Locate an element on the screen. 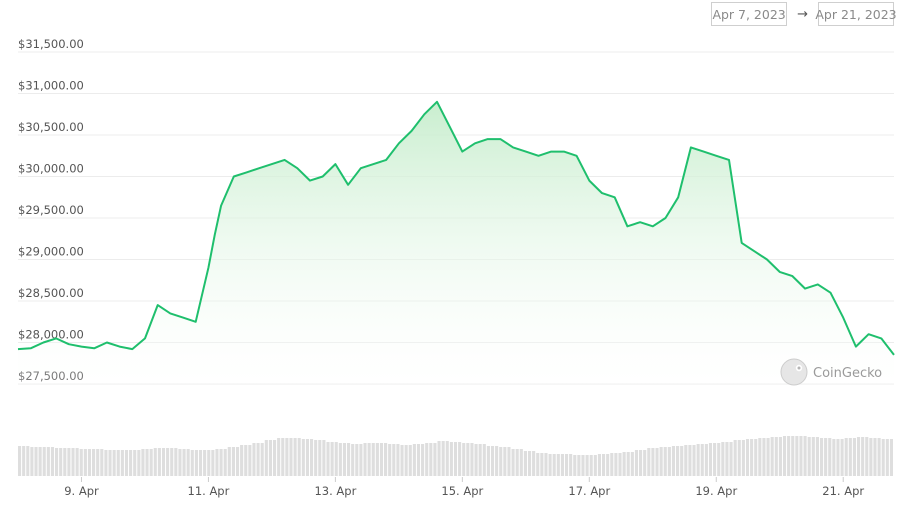 The image size is (900, 506). x-tick-label: 11. Apr is located at coordinates (209, 491).